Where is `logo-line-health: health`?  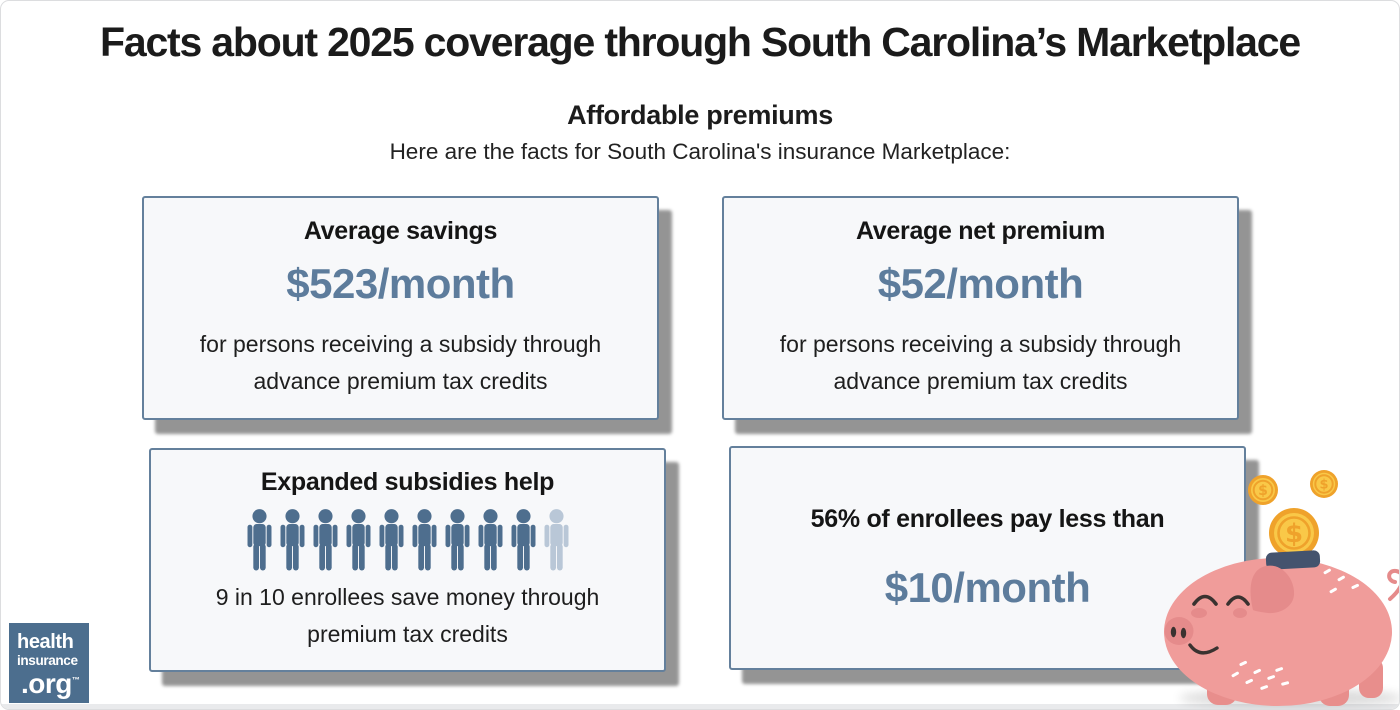
logo-line-health: health is located at coordinates (45, 642).